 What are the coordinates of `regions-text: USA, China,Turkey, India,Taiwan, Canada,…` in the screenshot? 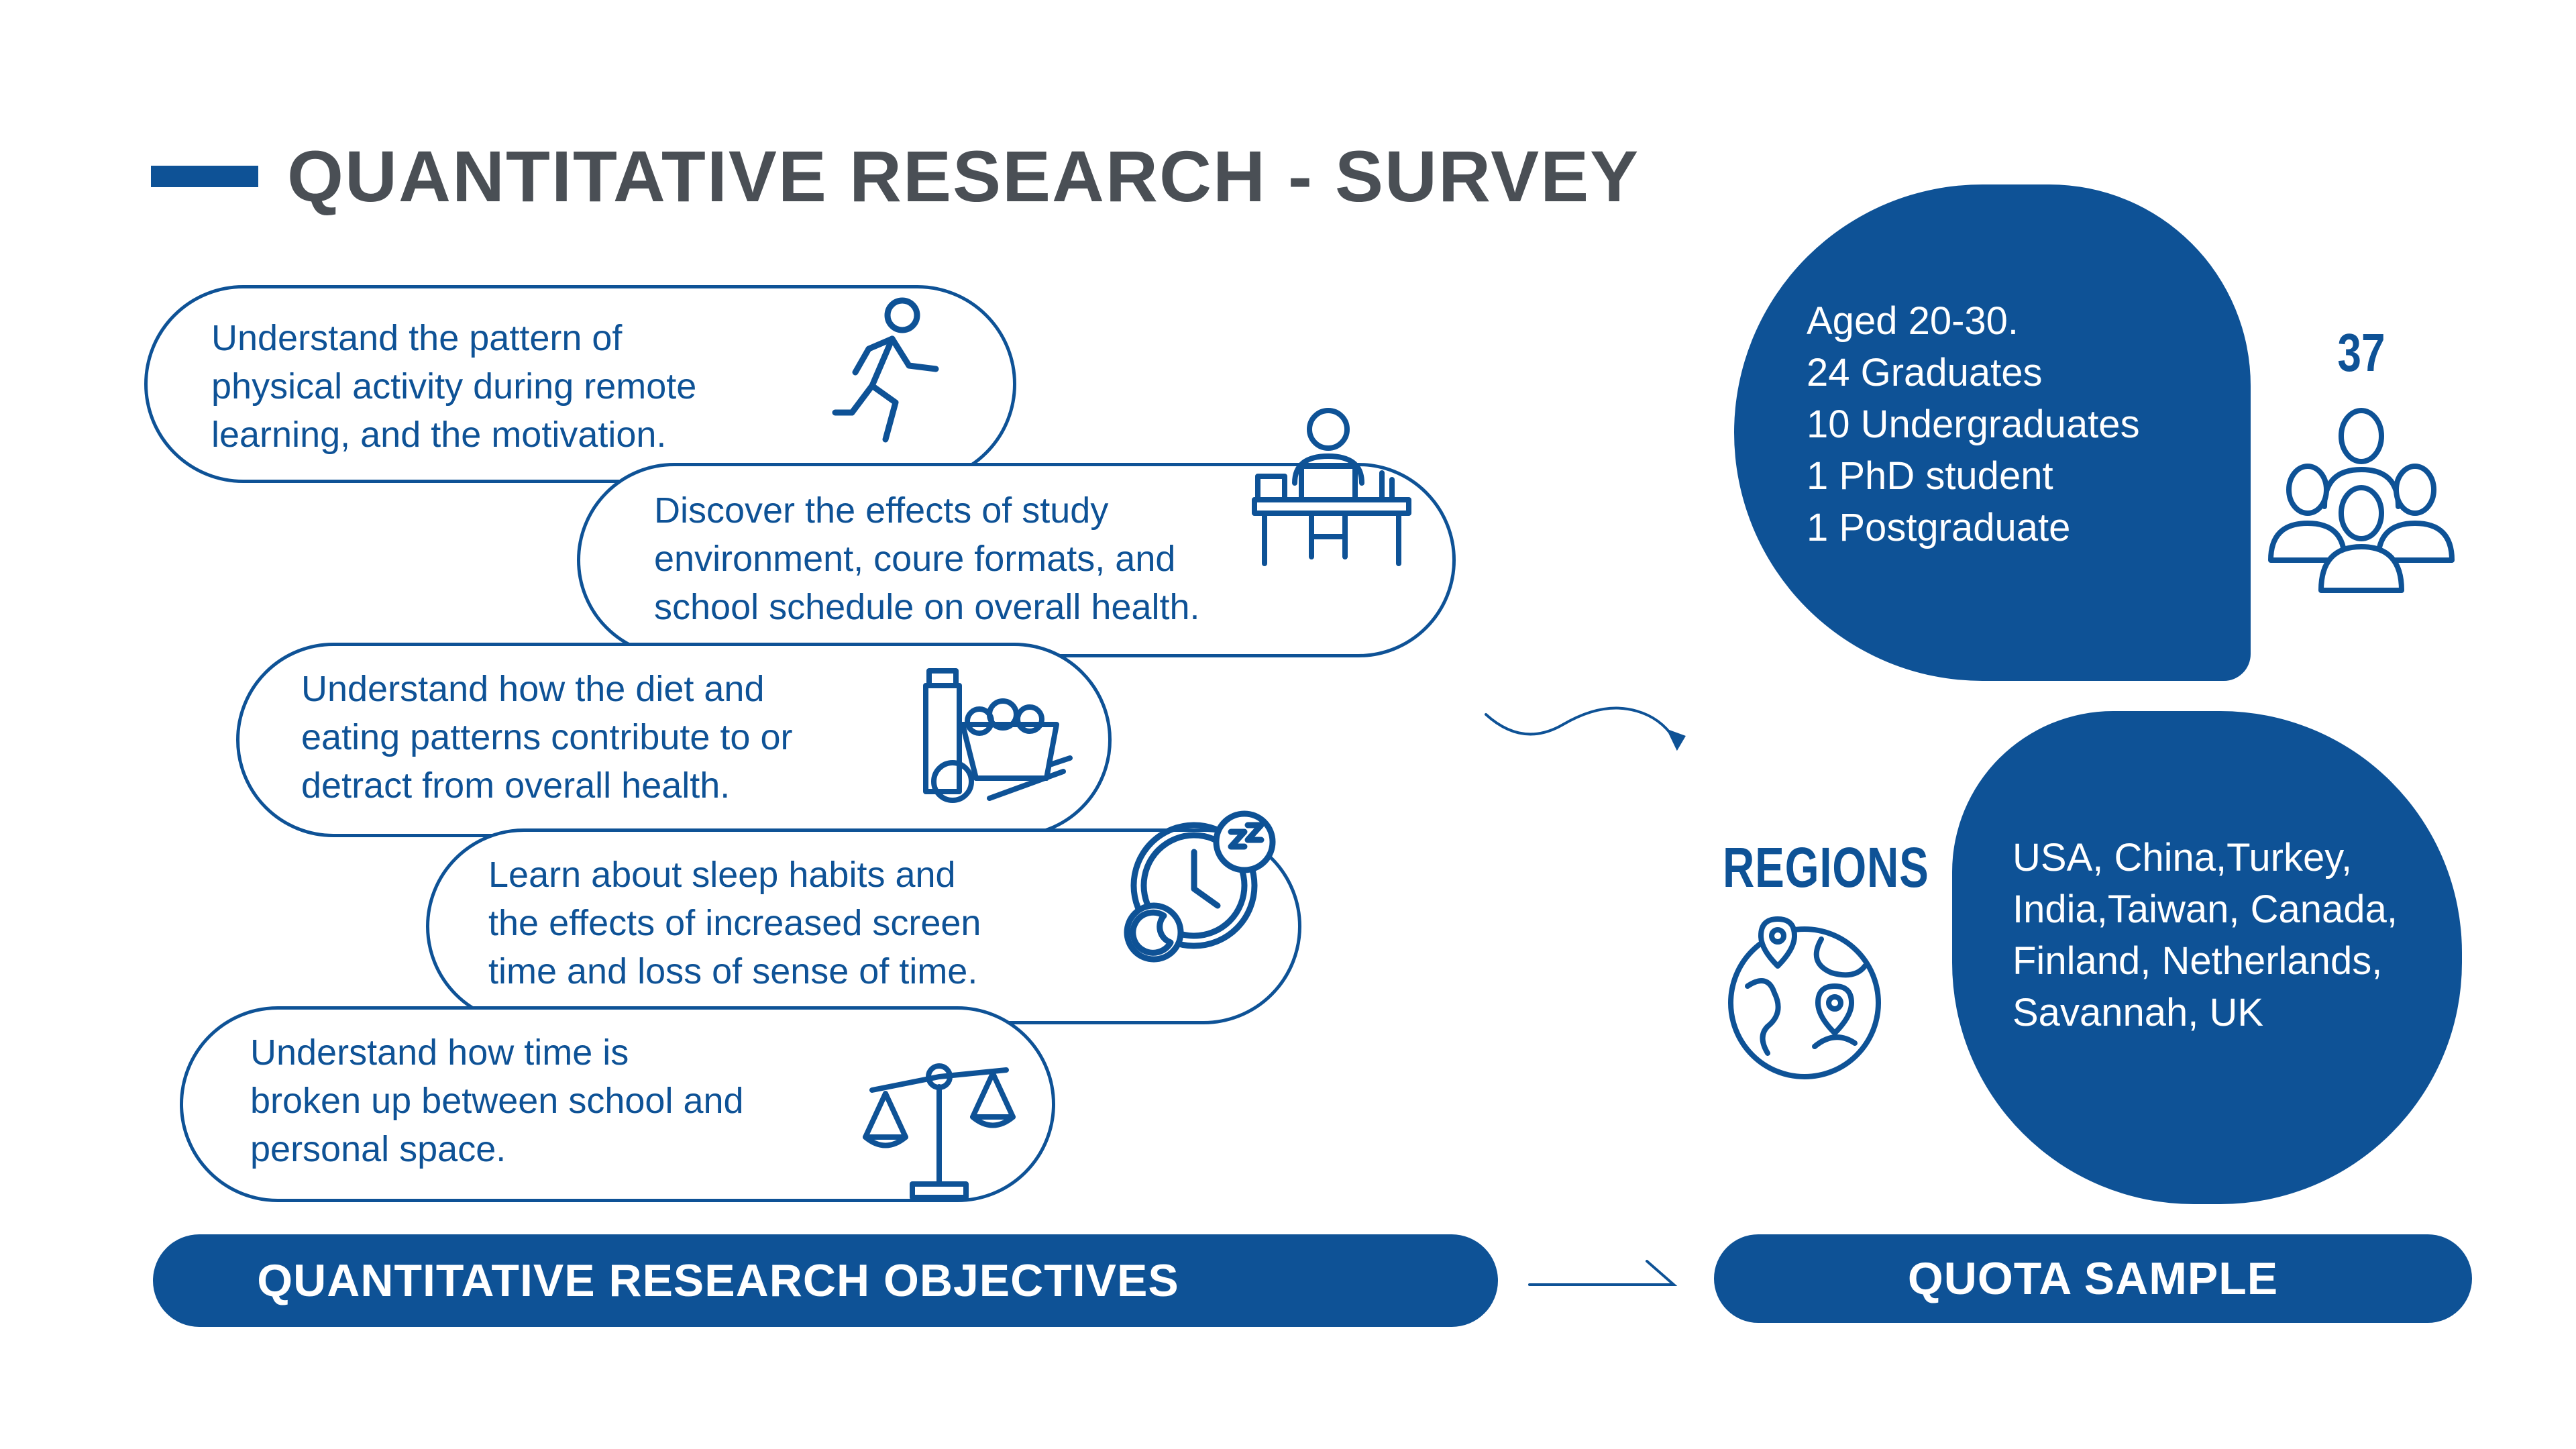 It's located at (2205, 935).